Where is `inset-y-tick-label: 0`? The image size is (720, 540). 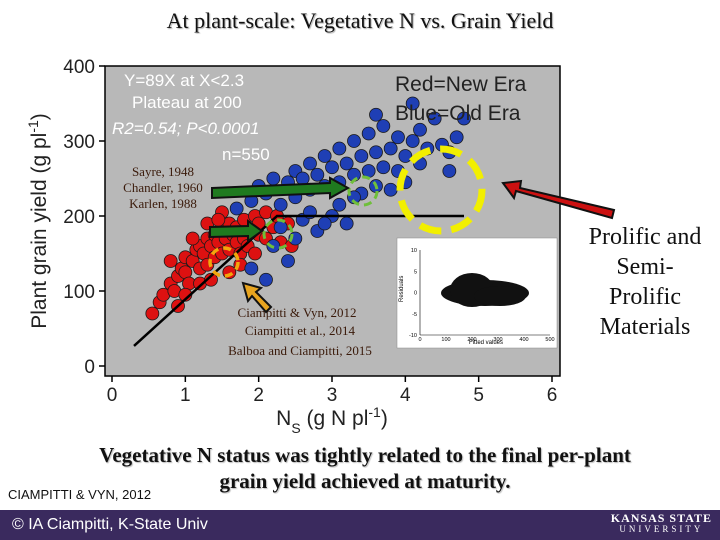 inset-y-tick-label: 0 is located at coordinates (415, 294).